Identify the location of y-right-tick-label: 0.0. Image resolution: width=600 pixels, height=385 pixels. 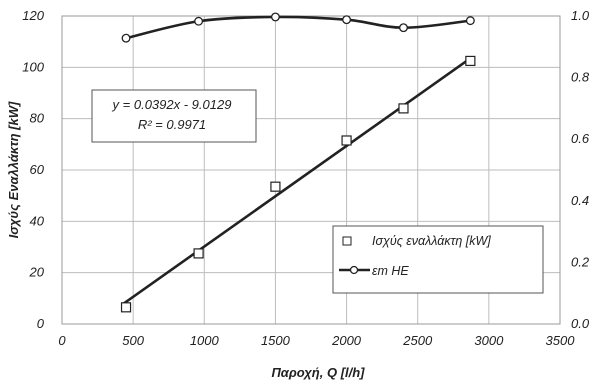
(580, 323).